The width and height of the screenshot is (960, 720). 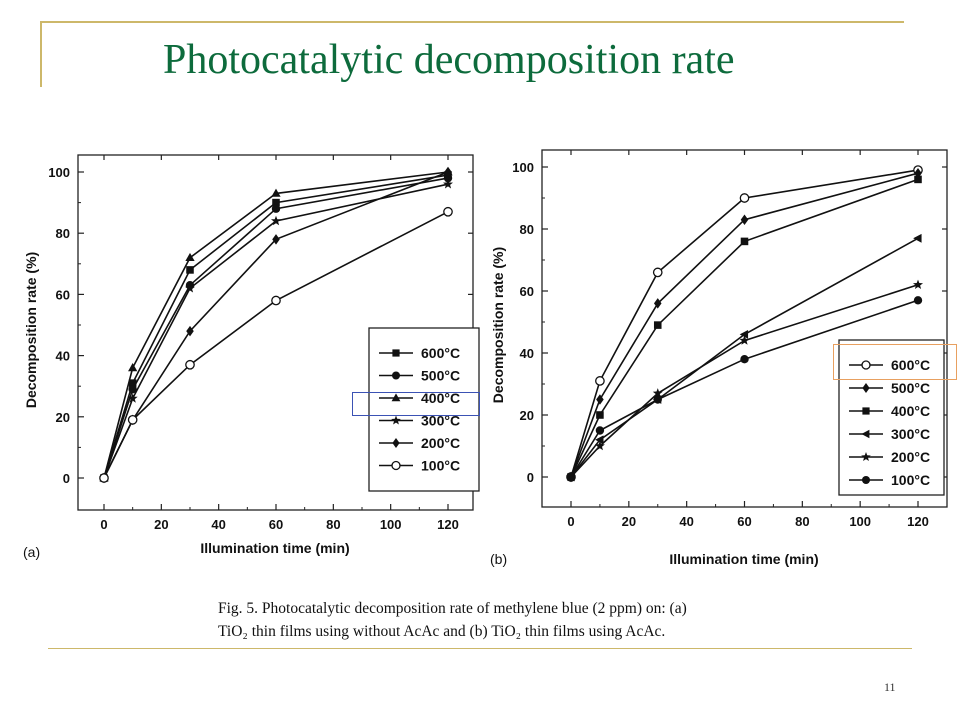 What do you see at coordinates (802, 521) in the screenshot?
I see `x-tick-label: 80` at bounding box center [802, 521].